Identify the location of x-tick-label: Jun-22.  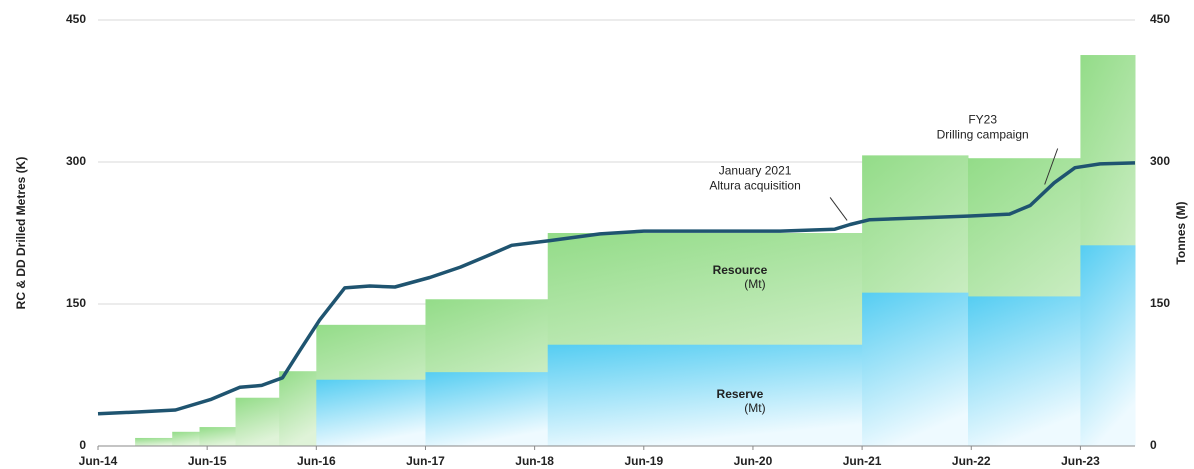
(971, 461).